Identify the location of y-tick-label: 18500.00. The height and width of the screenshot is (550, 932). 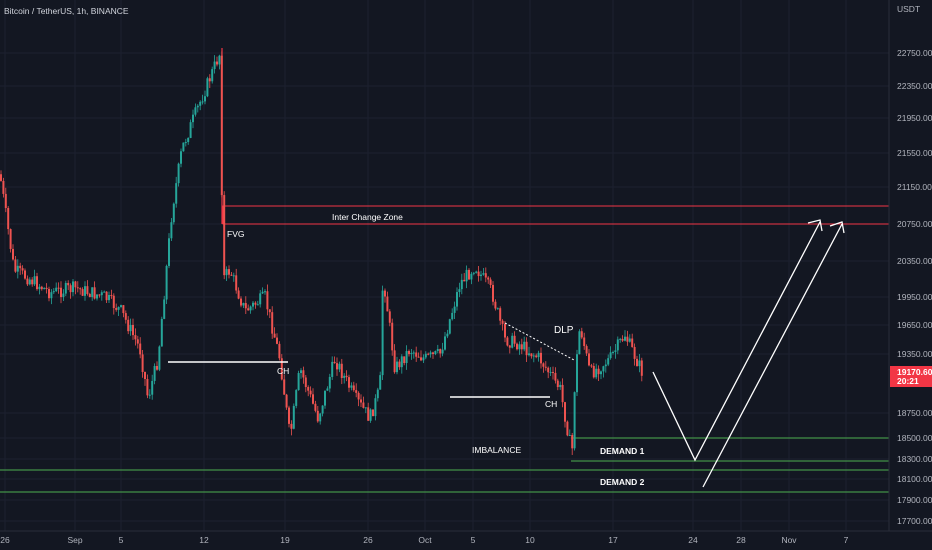
(914, 438).